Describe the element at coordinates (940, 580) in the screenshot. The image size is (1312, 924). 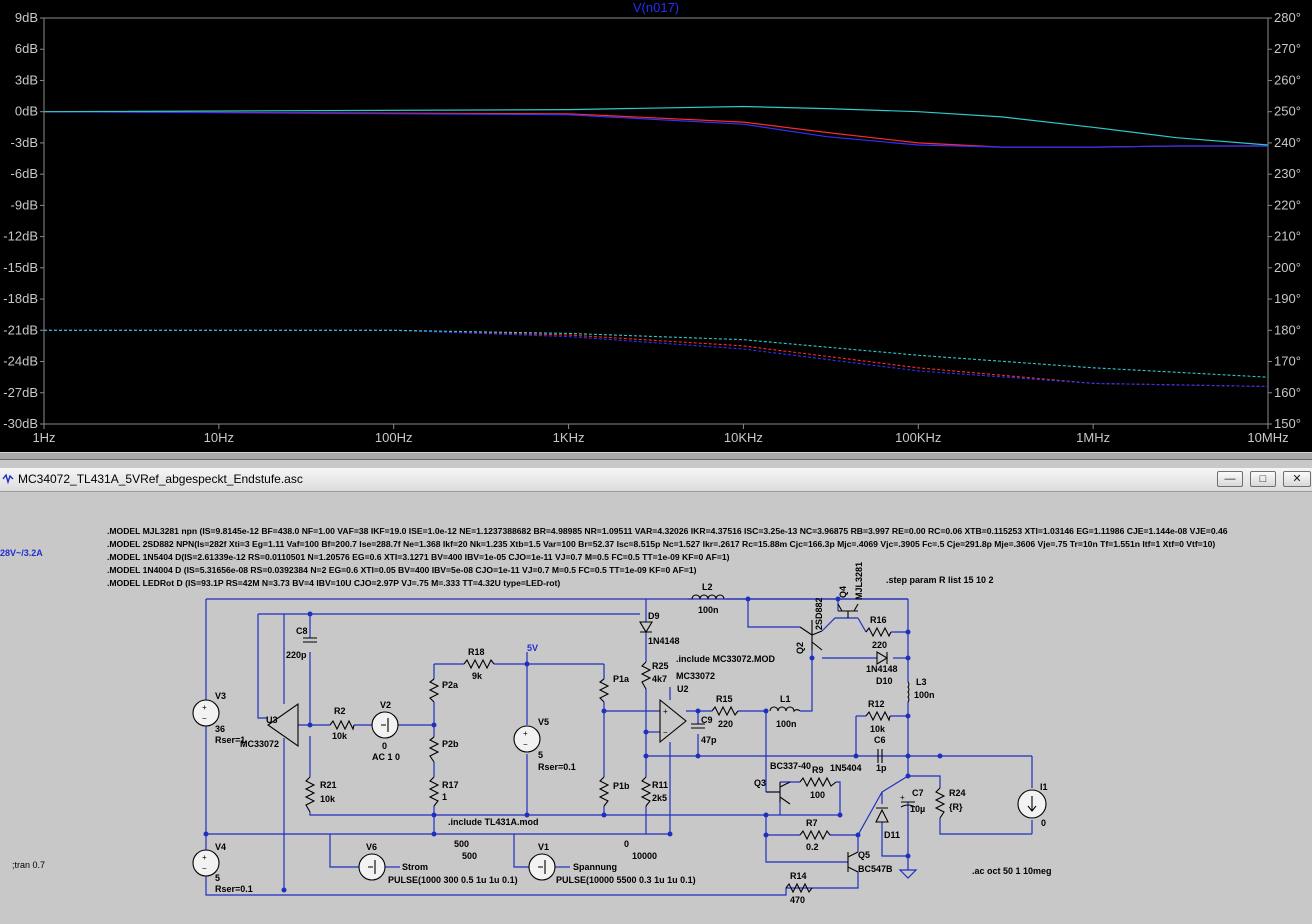
I see `step-directive: .step param R list 15 10 2` at that location.